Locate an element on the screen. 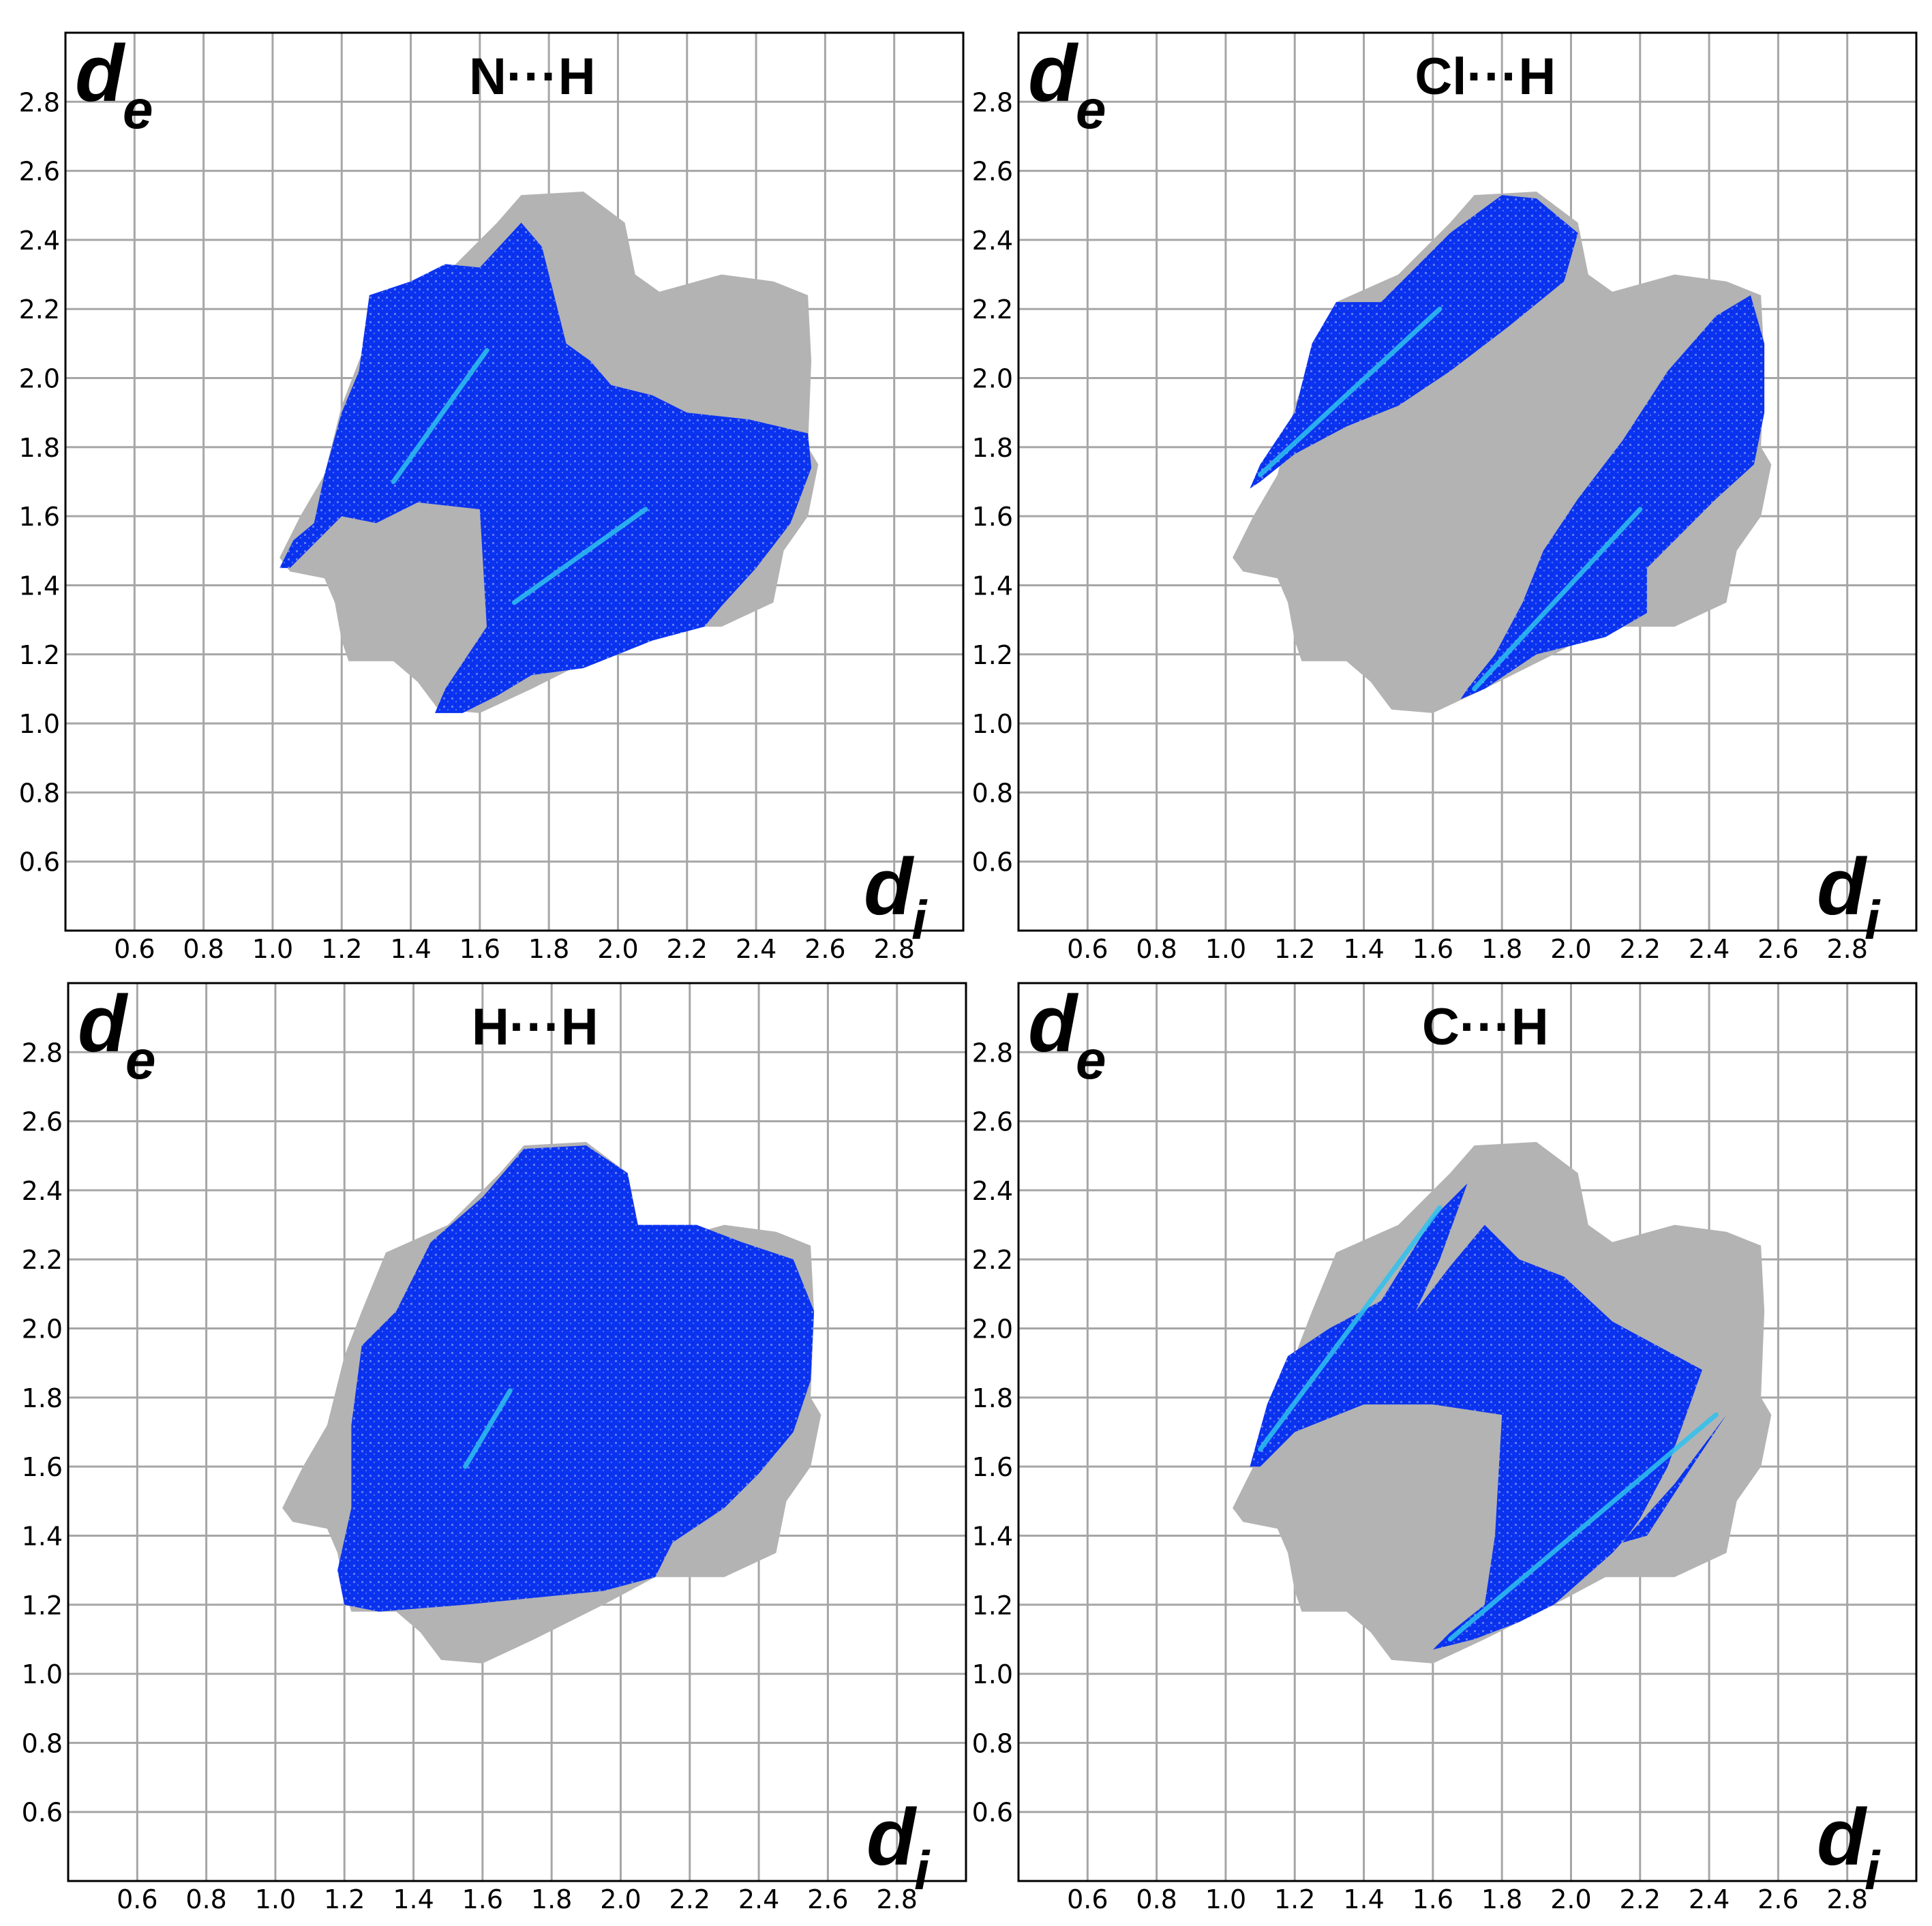 The height and width of the screenshot is (1926, 1932). panel-title: H···H is located at coordinates (535, 1027).